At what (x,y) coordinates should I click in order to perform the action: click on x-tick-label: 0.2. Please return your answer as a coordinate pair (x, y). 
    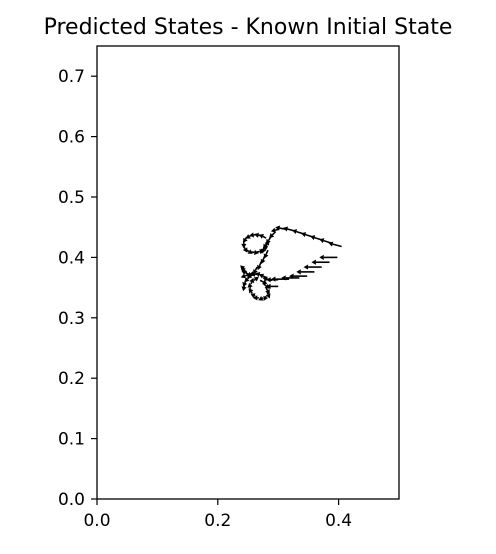
    Looking at the image, I should click on (217, 521).